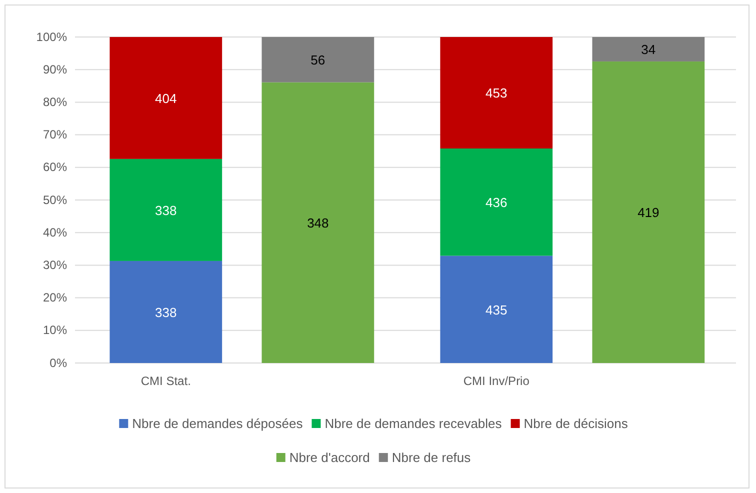 The width and height of the screenshot is (756, 493). What do you see at coordinates (576, 423) in the screenshot?
I see `legend-label: Nbre de décisions` at bounding box center [576, 423].